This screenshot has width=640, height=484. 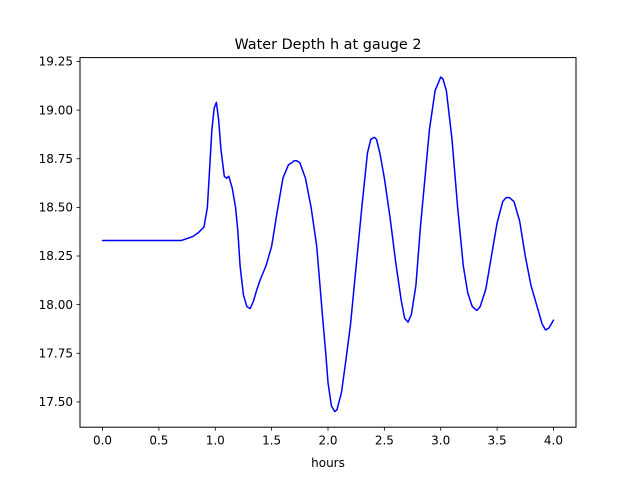 I want to click on x-tick-label: 2.5, so click(x=384, y=441).